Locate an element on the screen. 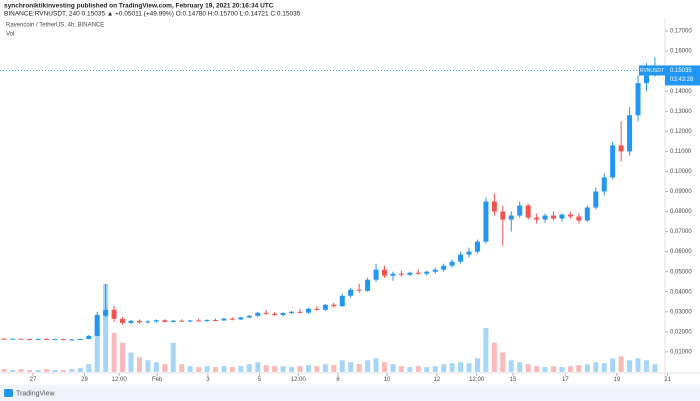 This screenshot has height=401, width=700. x-tick-label: 17 is located at coordinates (565, 380).